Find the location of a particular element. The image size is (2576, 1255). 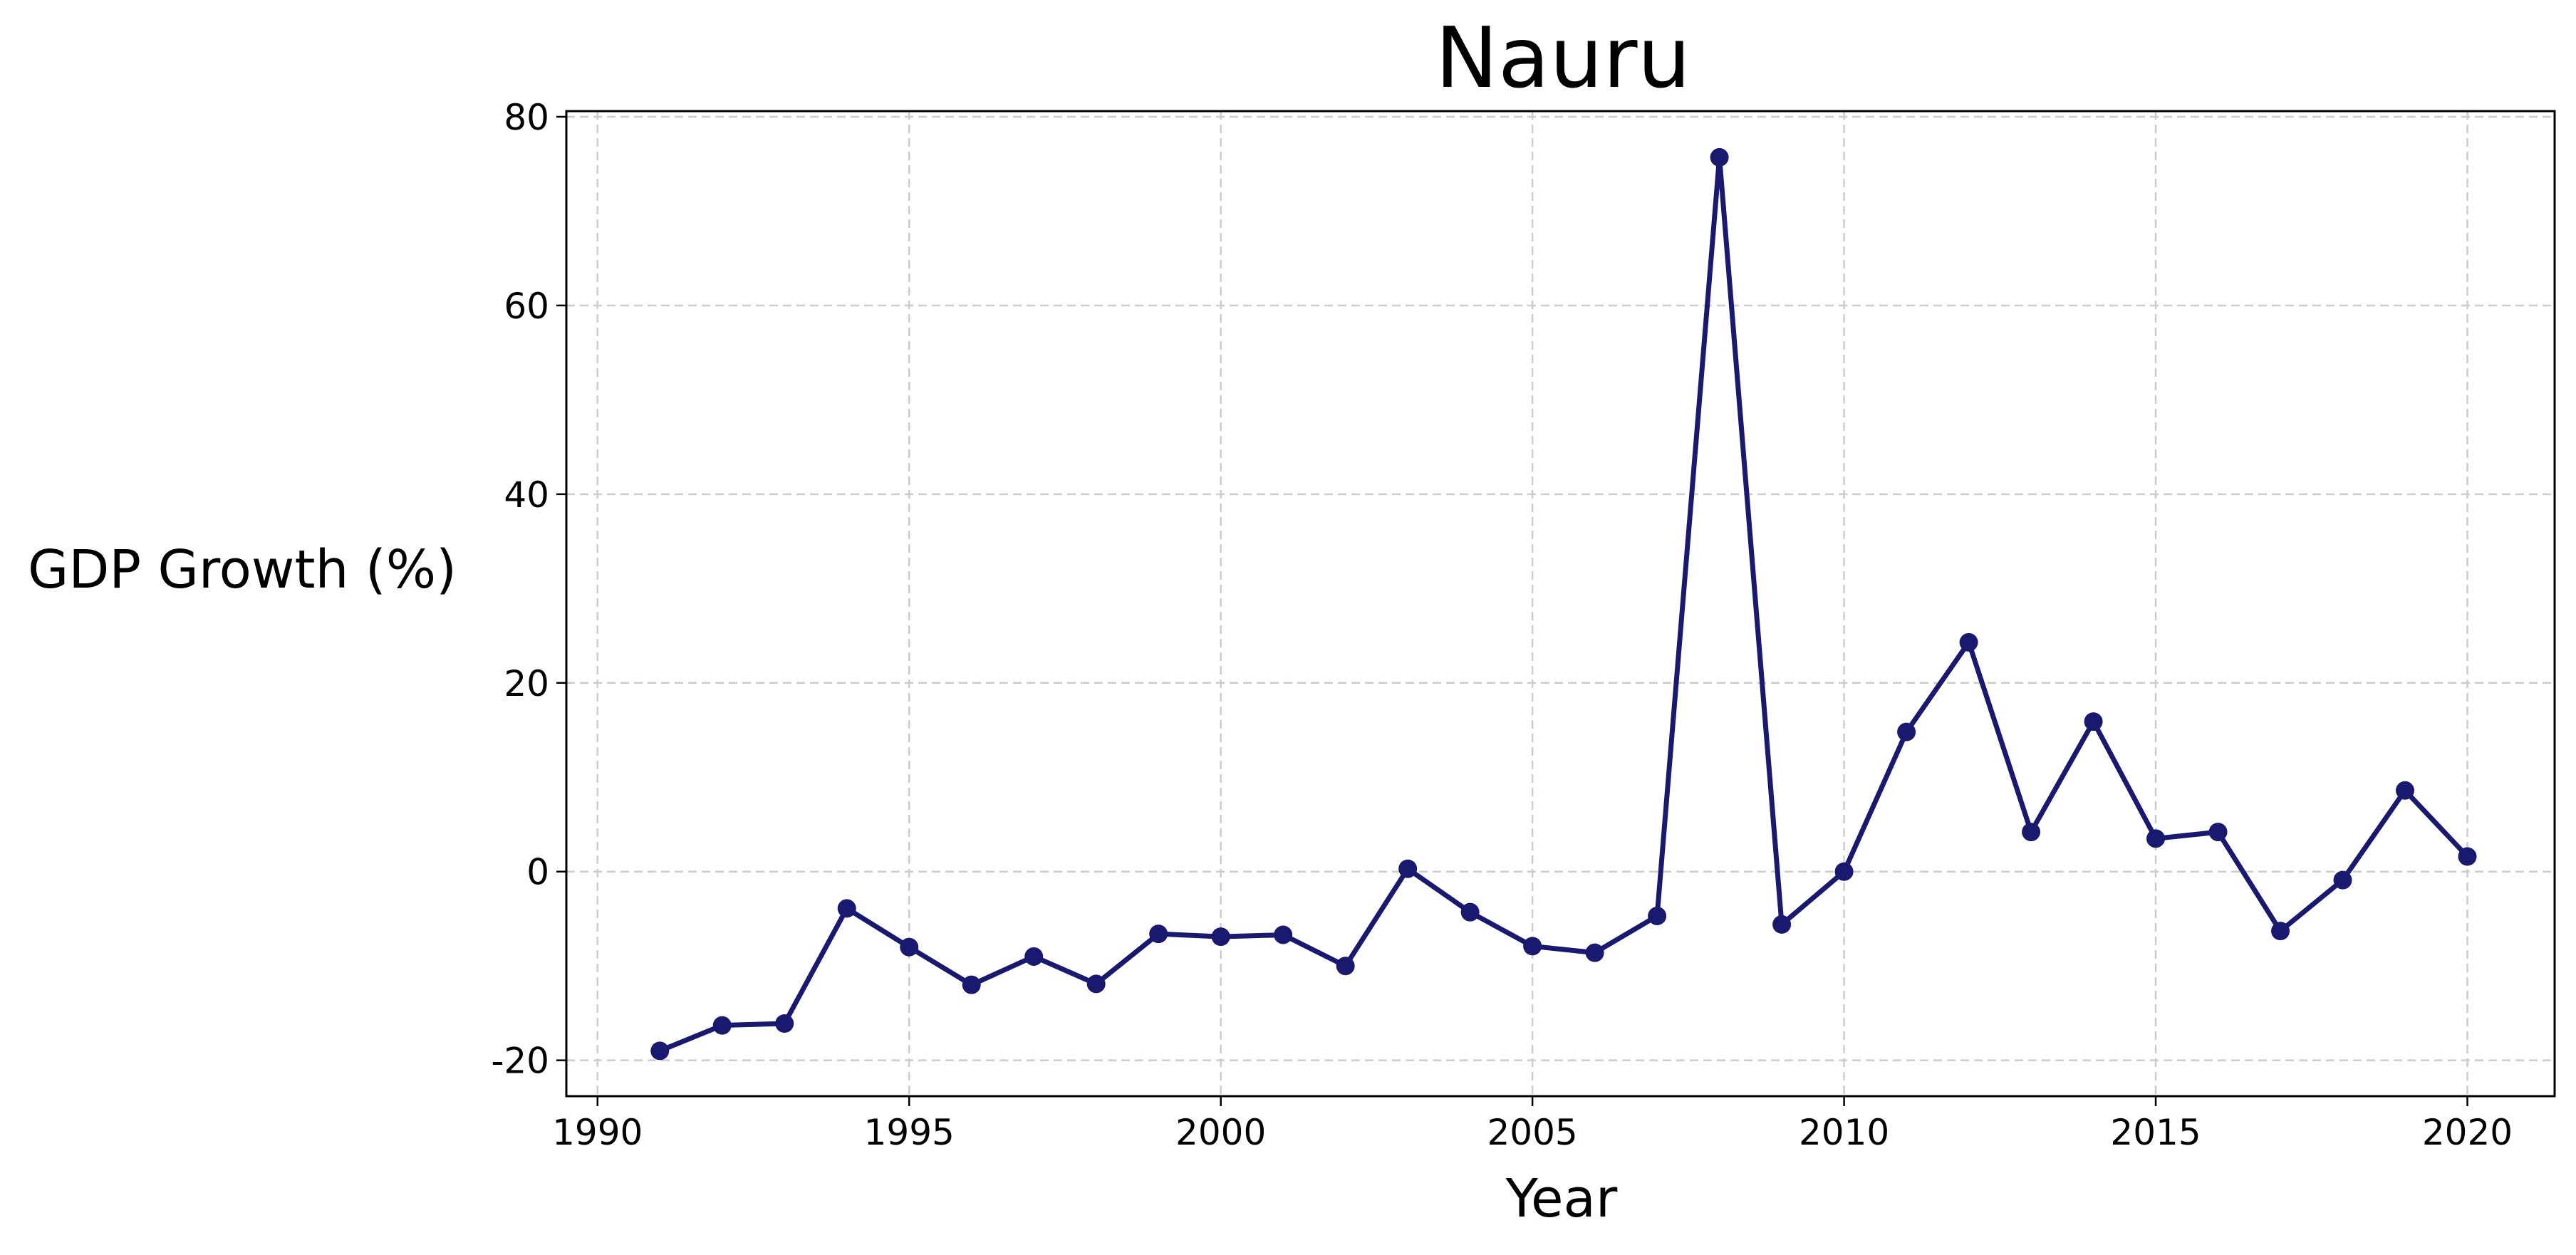

chart-title: Nauru is located at coordinates (1563, 58).